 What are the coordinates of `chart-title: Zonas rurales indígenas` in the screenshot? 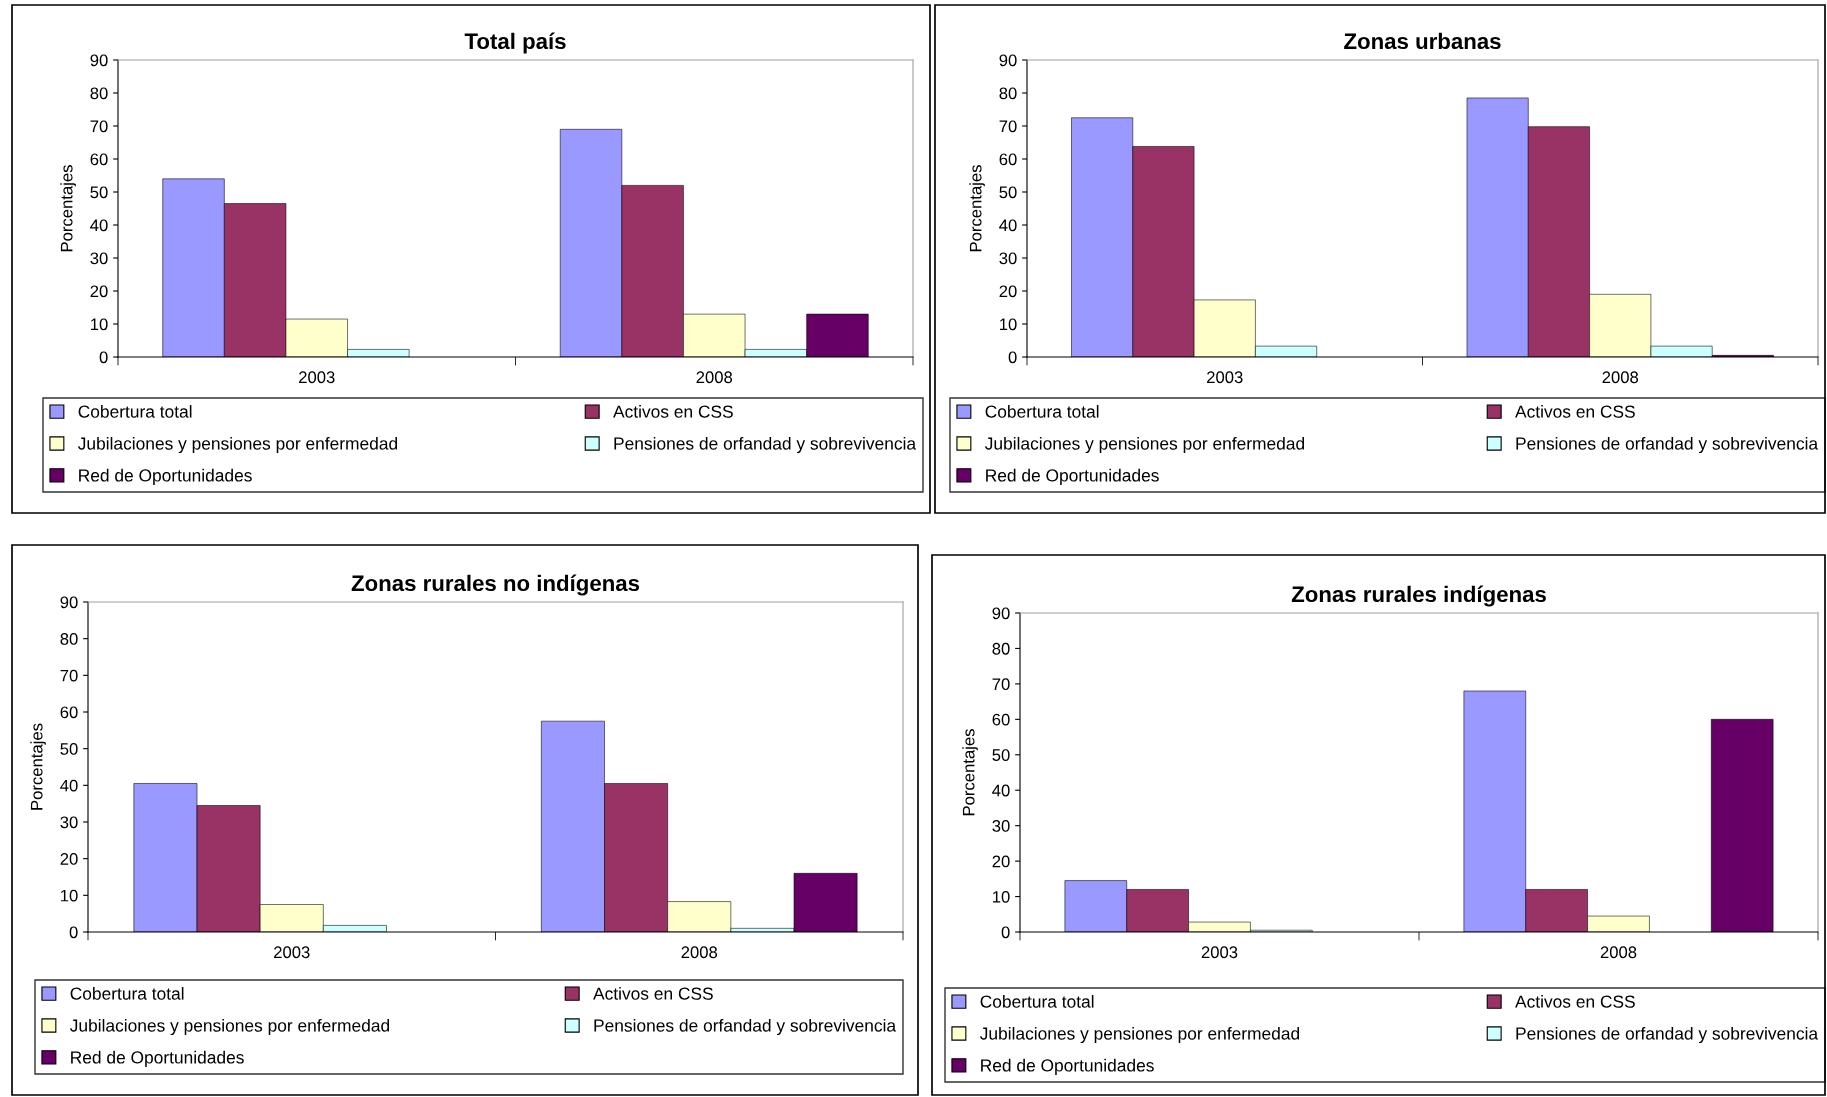 It's located at (1418, 596).